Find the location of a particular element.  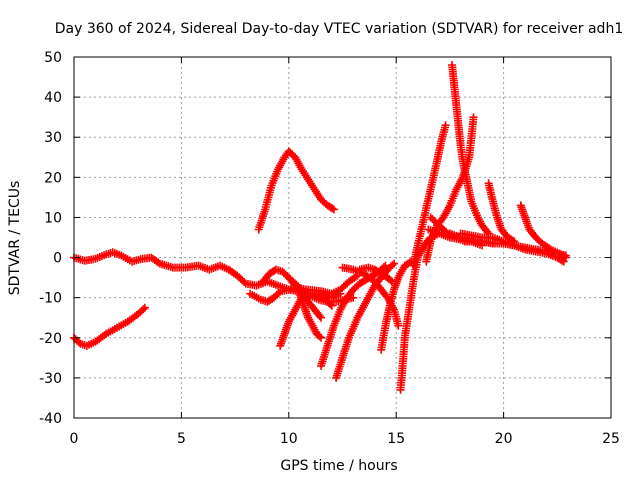

series-s2 is located at coordinates (109, 326).